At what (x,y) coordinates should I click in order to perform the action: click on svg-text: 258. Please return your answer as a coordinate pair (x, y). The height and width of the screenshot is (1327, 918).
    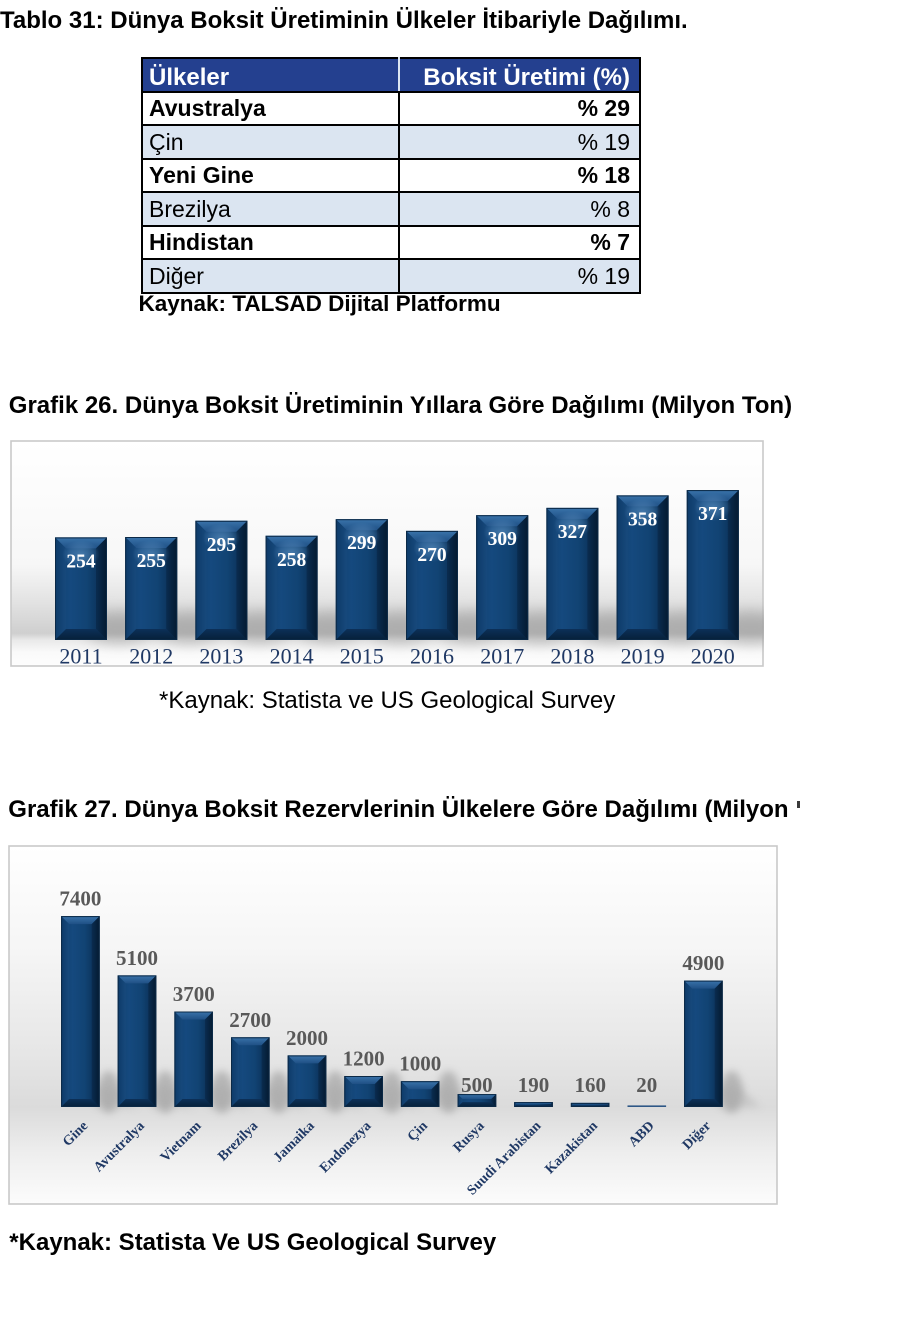
    Looking at the image, I should click on (292, 560).